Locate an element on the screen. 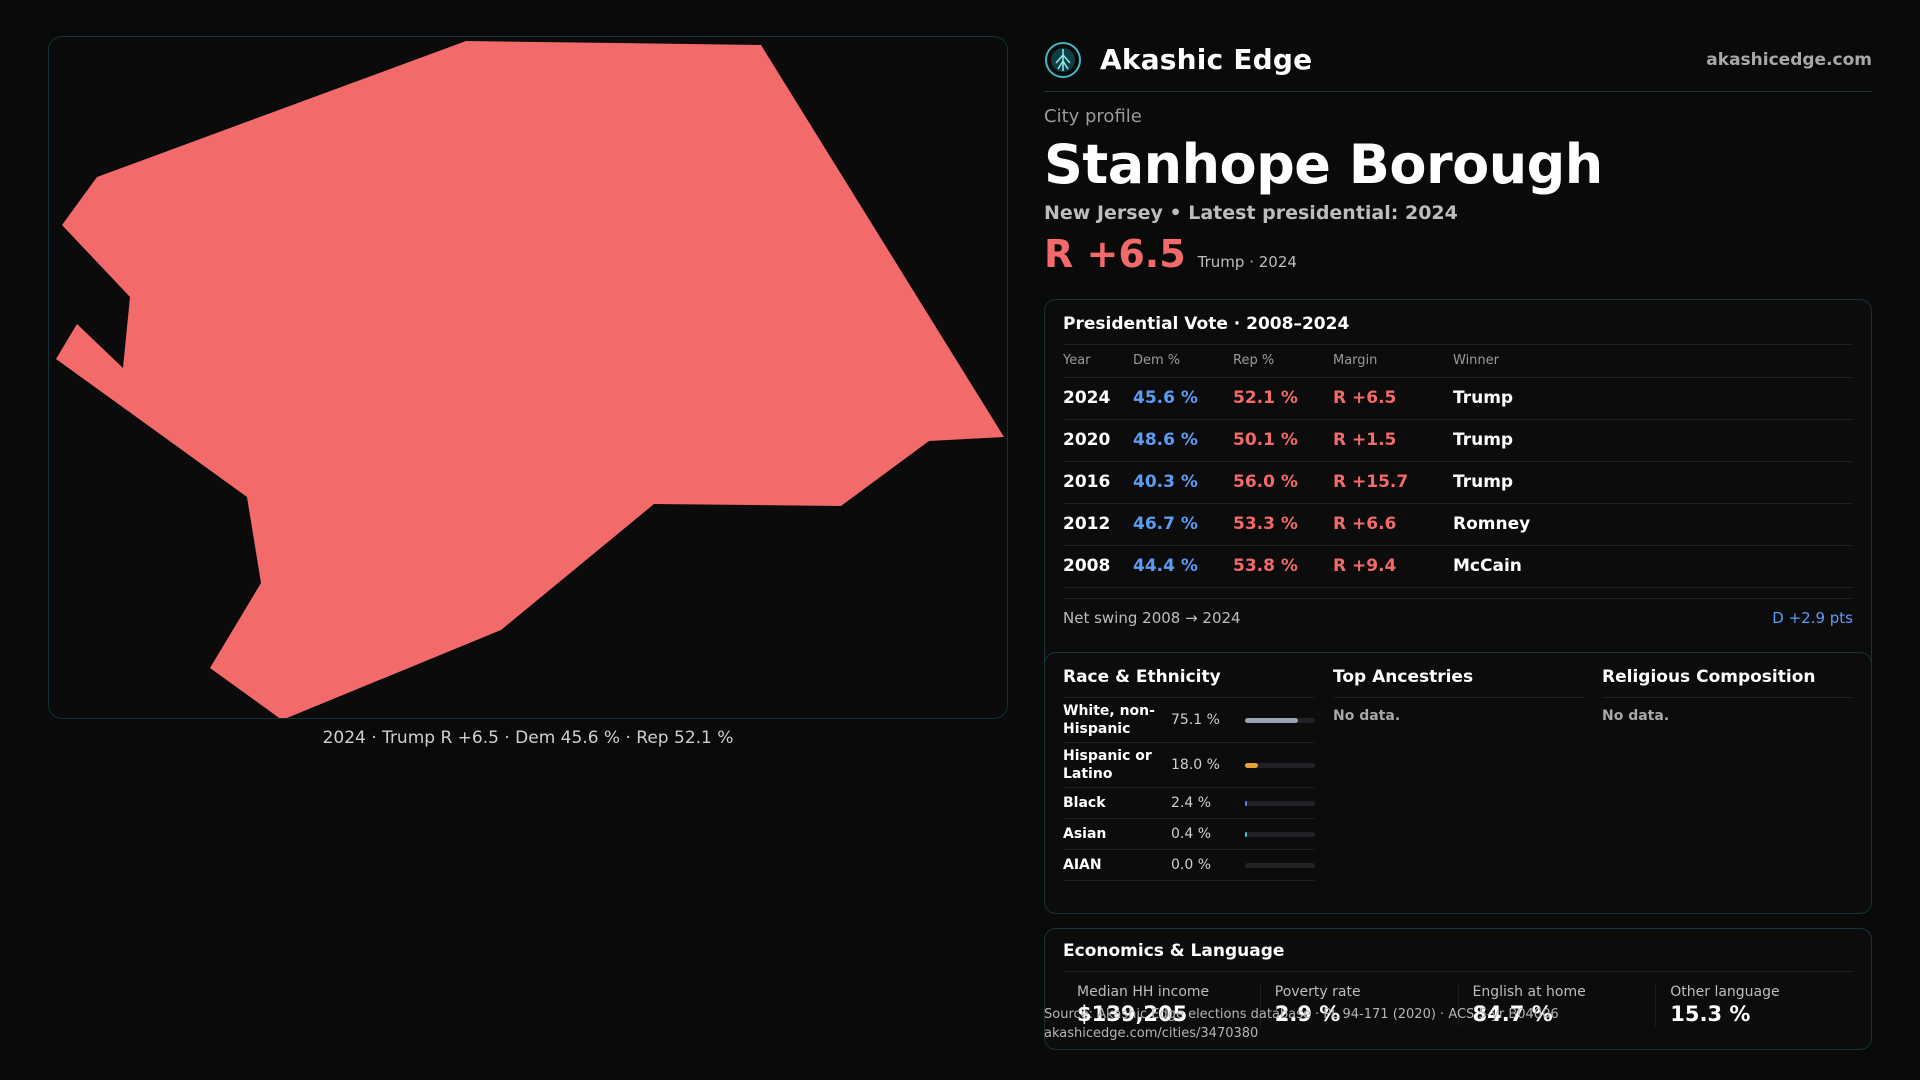 The width and height of the screenshot is (1920, 1080). cell-rep: 53.8 % is located at coordinates (1283, 566).